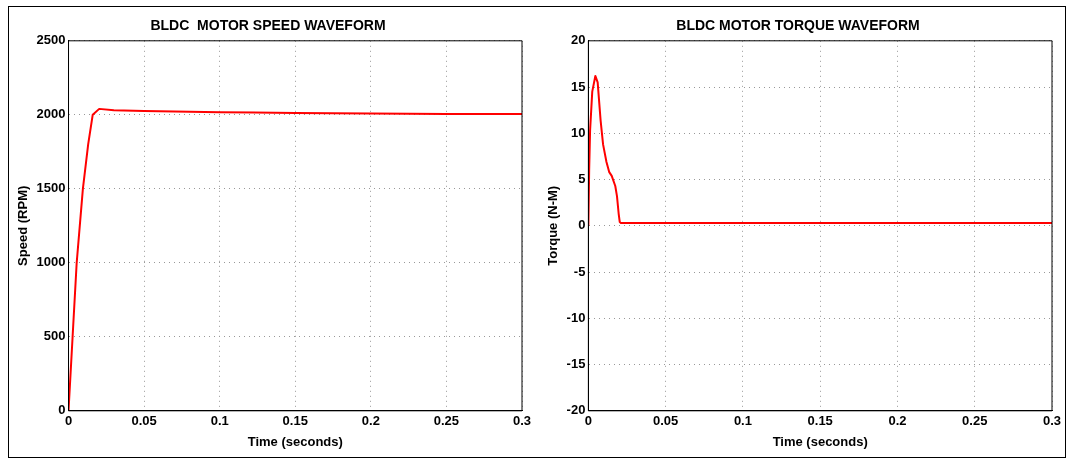 The height and width of the screenshot is (466, 1077). Describe the element at coordinates (553, 225) in the screenshot. I see `y-axis-title: Torque (N-M)` at that location.